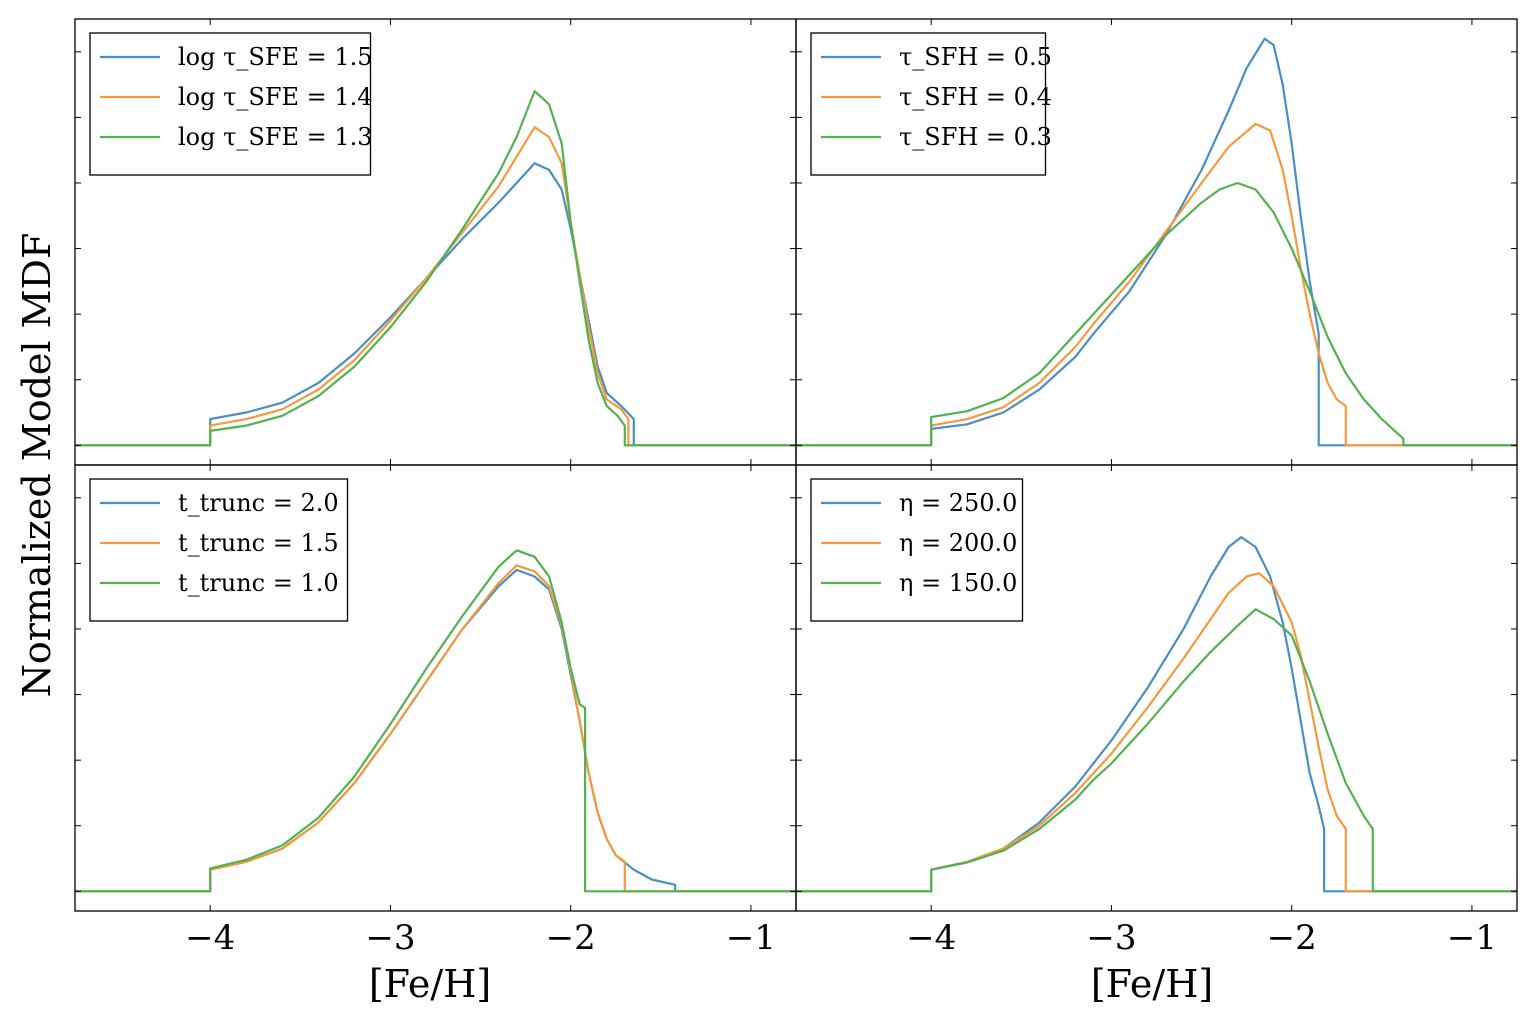 The image size is (1536, 1024). What do you see at coordinates (958, 503) in the screenshot?
I see `legend-label: η = 250.0` at bounding box center [958, 503].